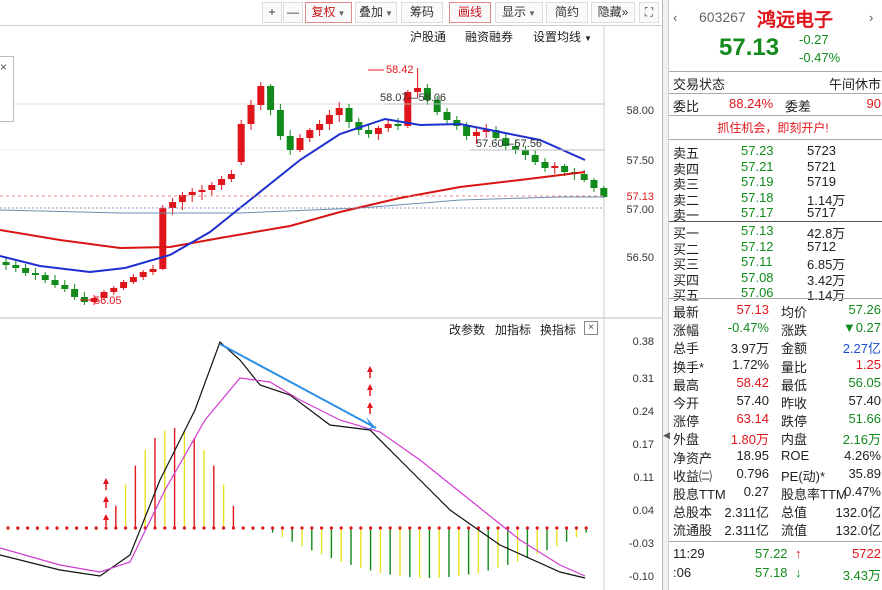  I want to click on tick-price: 57.18, so click(771, 572).